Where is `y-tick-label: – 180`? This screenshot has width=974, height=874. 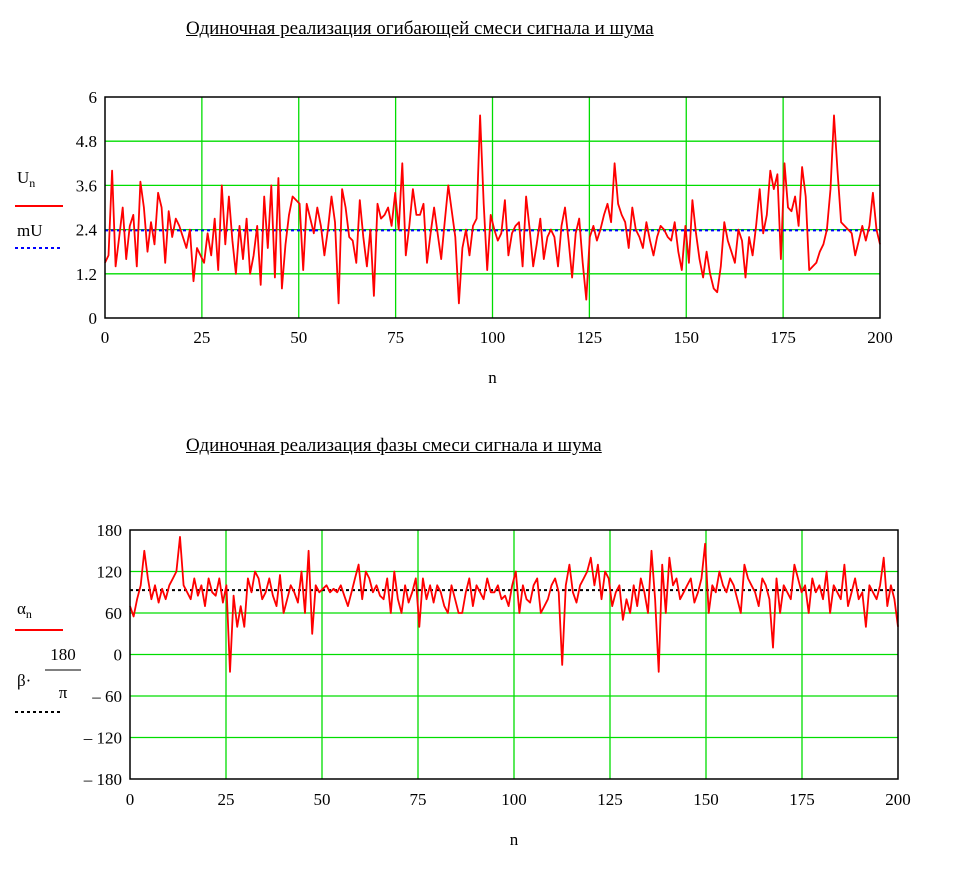
y-tick-label: – 180 is located at coordinates (102, 779).